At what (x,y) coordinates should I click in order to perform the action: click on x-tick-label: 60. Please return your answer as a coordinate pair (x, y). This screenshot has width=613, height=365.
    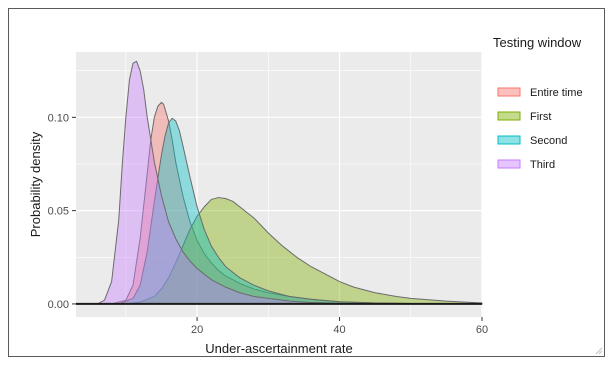
    Looking at the image, I should click on (482, 330).